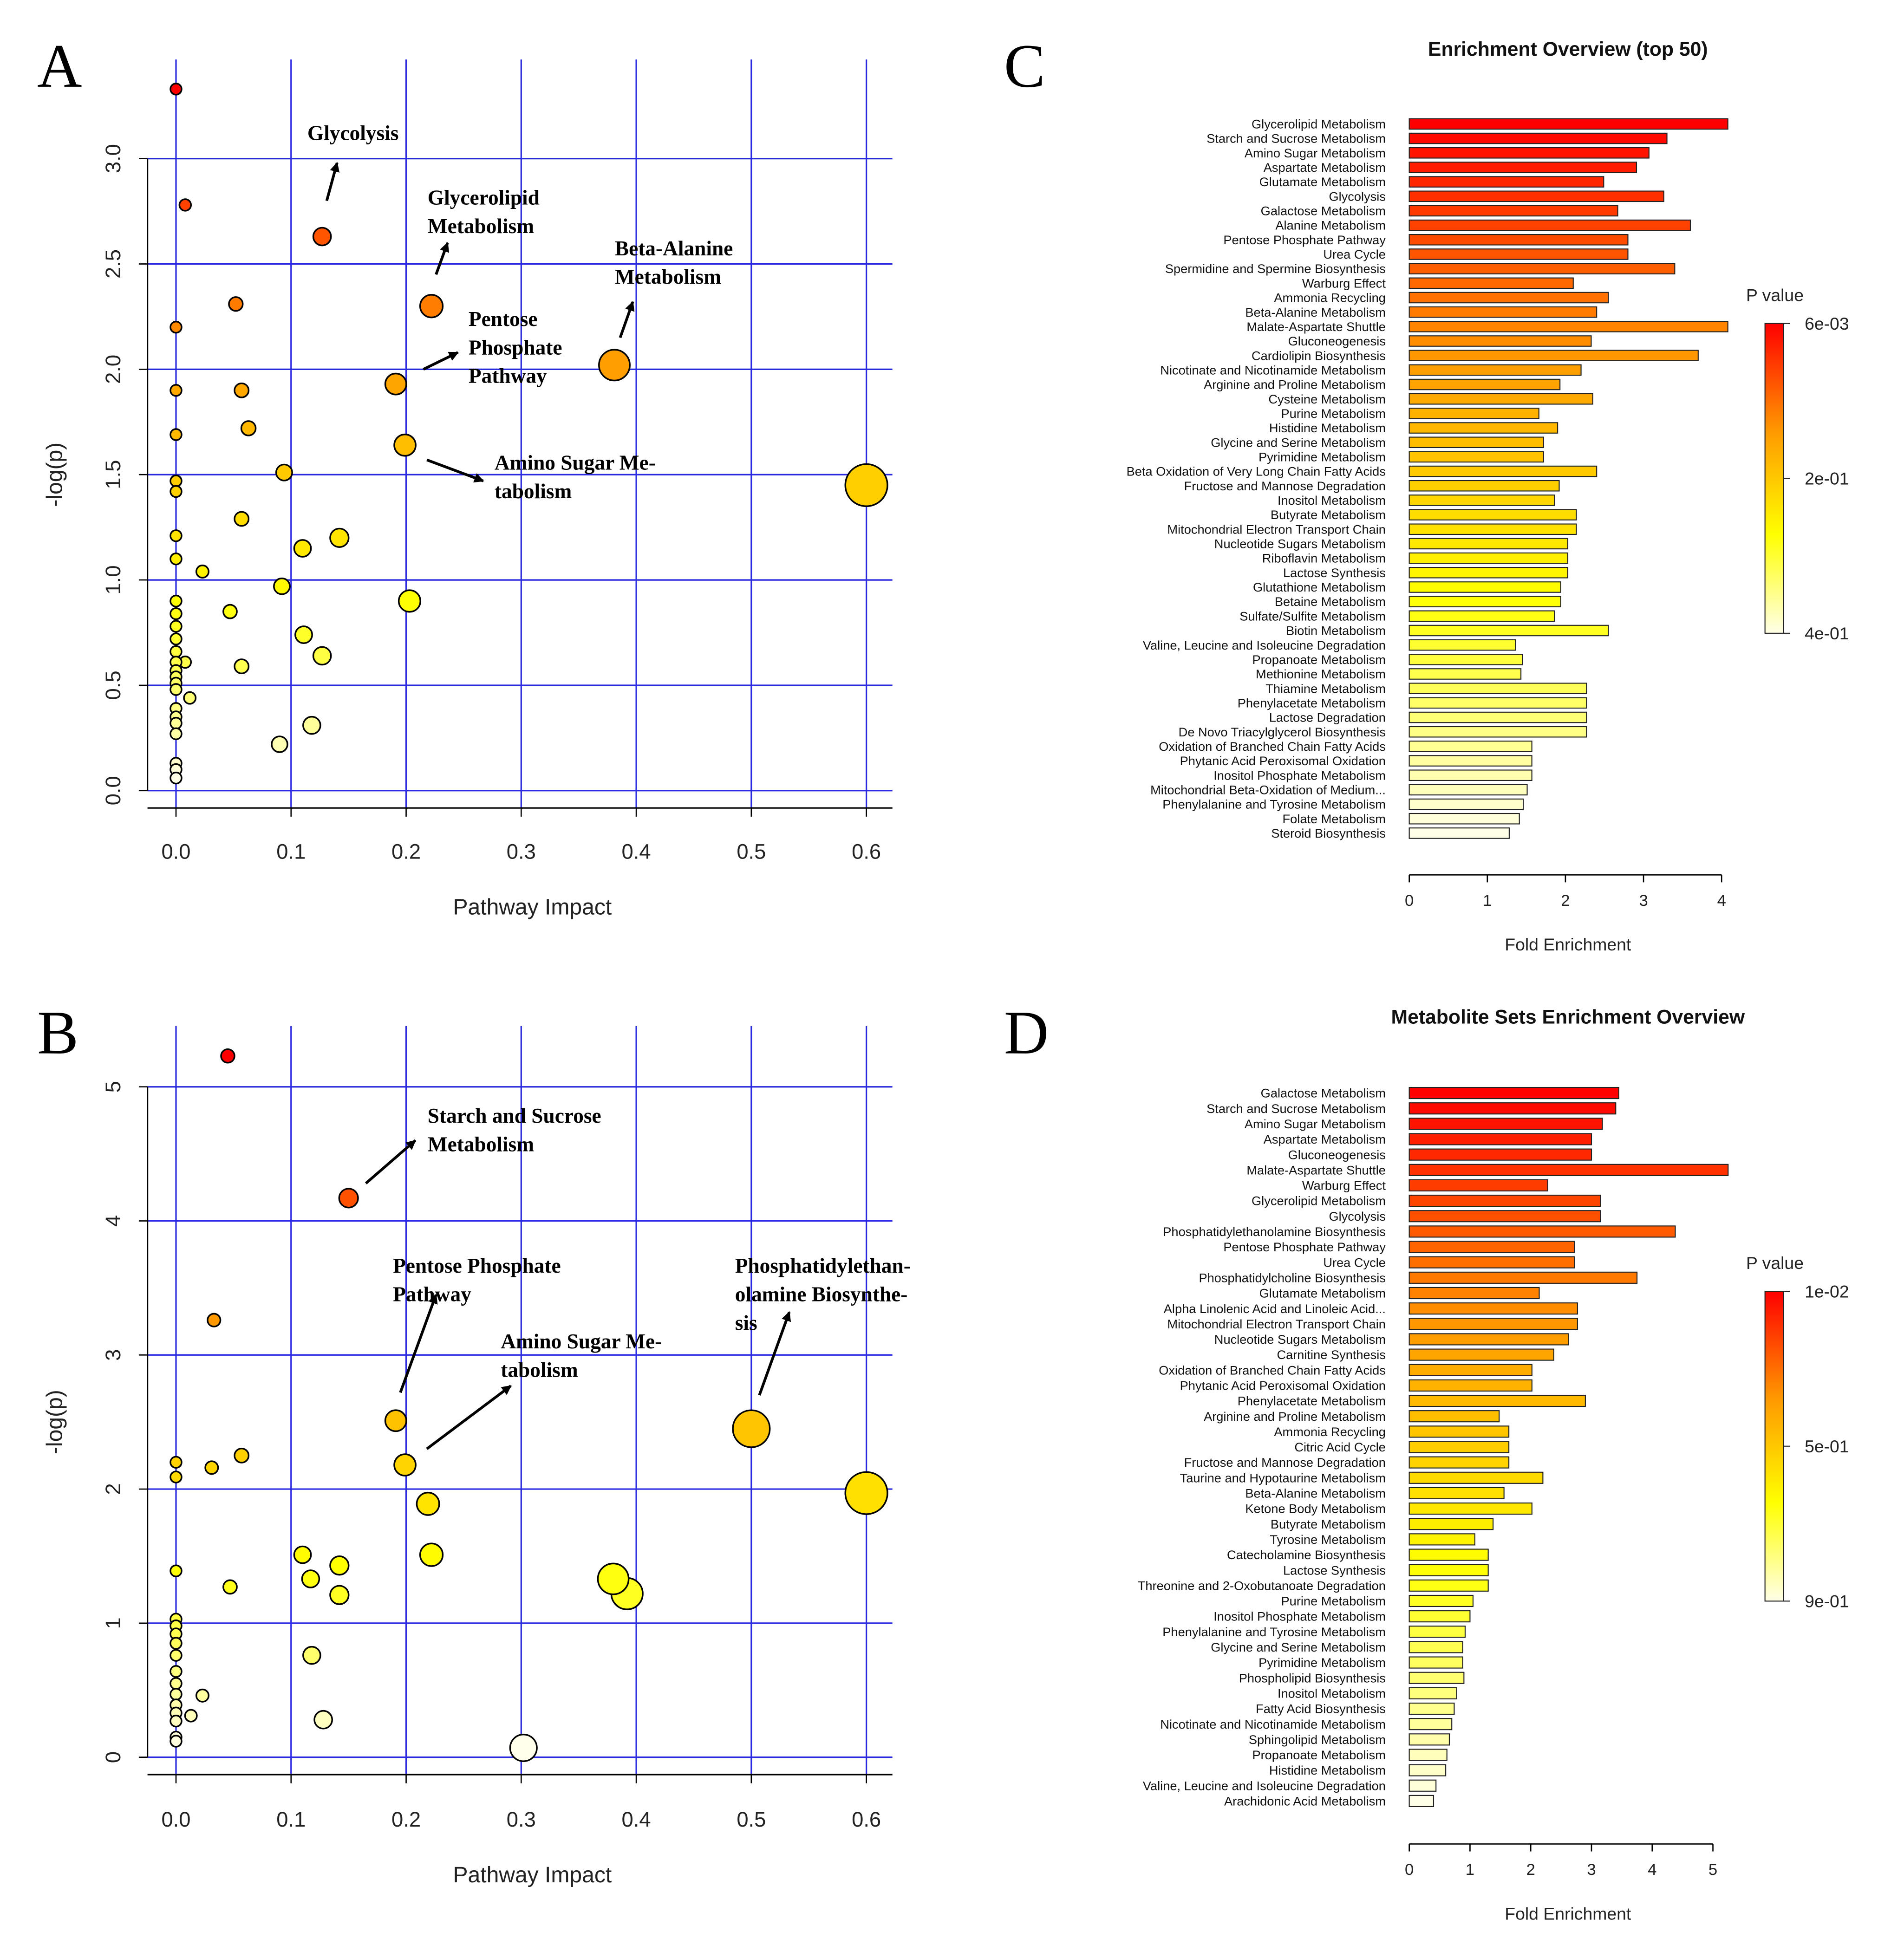  Describe the element at coordinates (406, 1819) in the screenshot. I see `x-tick-label: 0.2` at that location.